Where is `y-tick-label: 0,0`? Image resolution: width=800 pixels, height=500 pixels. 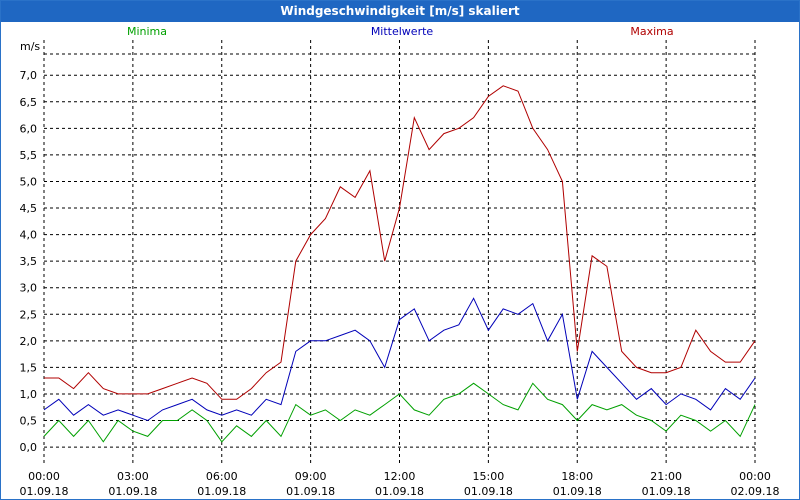 y-tick-label: 0,0 is located at coordinates (29, 447).